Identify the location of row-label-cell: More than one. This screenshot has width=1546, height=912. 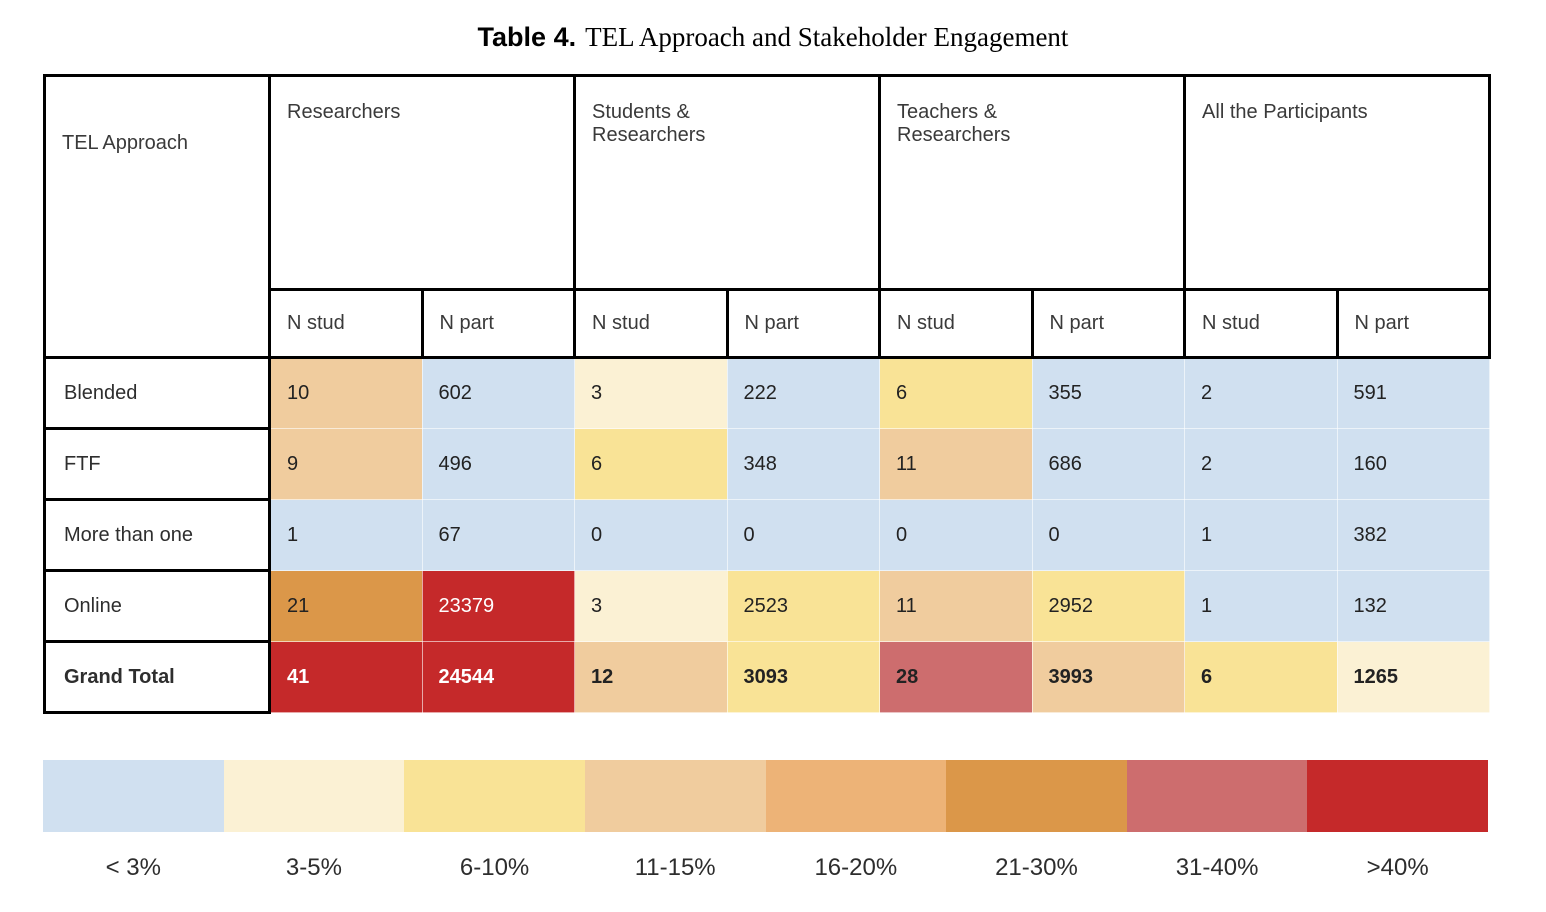
(157, 535).